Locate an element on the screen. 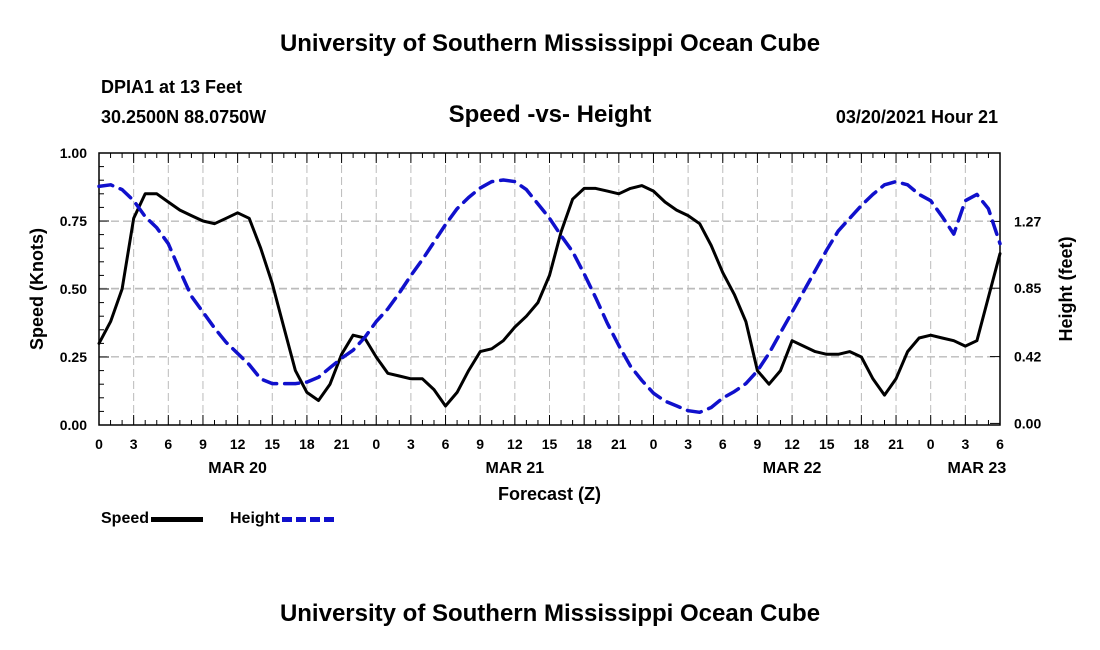 This screenshot has width=1100, height=650. x-axis-label: Forecast (Z) is located at coordinates (549, 494).